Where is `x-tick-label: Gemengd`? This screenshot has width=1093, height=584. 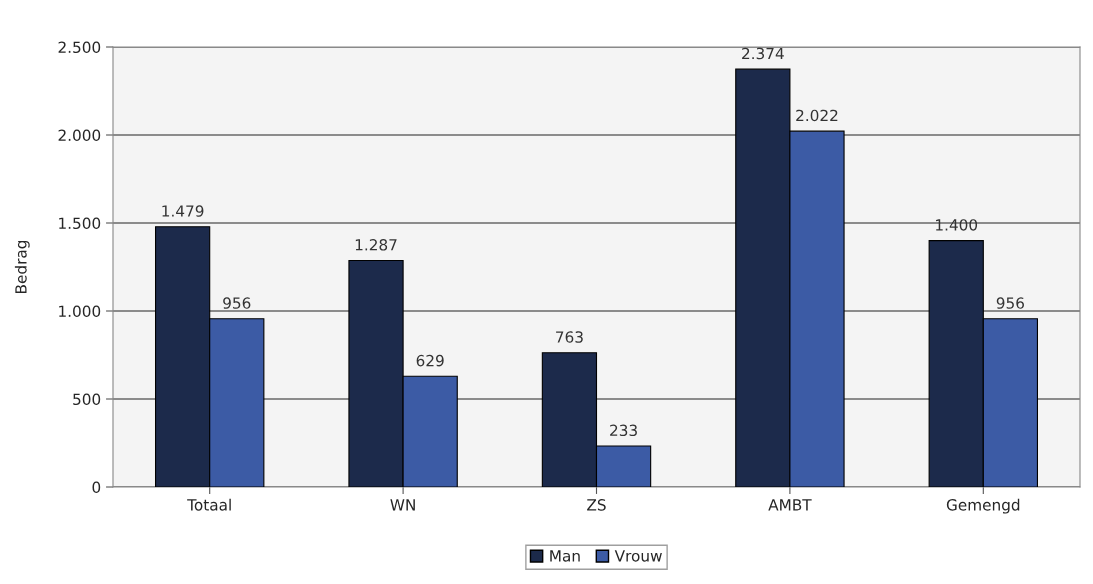
x-tick-label: Gemengd is located at coordinates (983, 506).